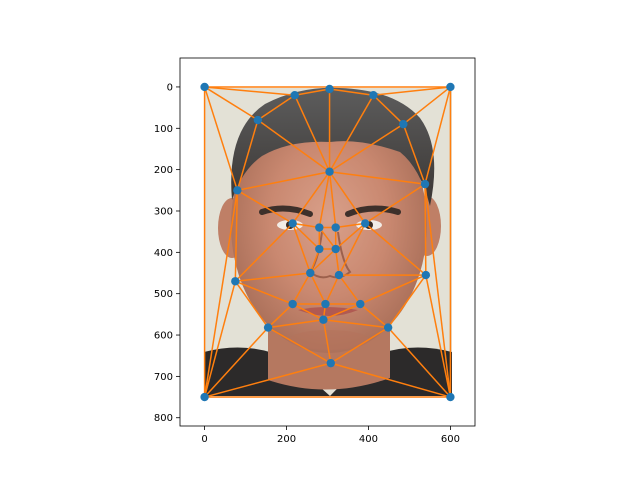 This screenshot has height=480, width=640. Describe the element at coordinates (368, 439) in the screenshot. I see `x-tick-label: 400` at that location.